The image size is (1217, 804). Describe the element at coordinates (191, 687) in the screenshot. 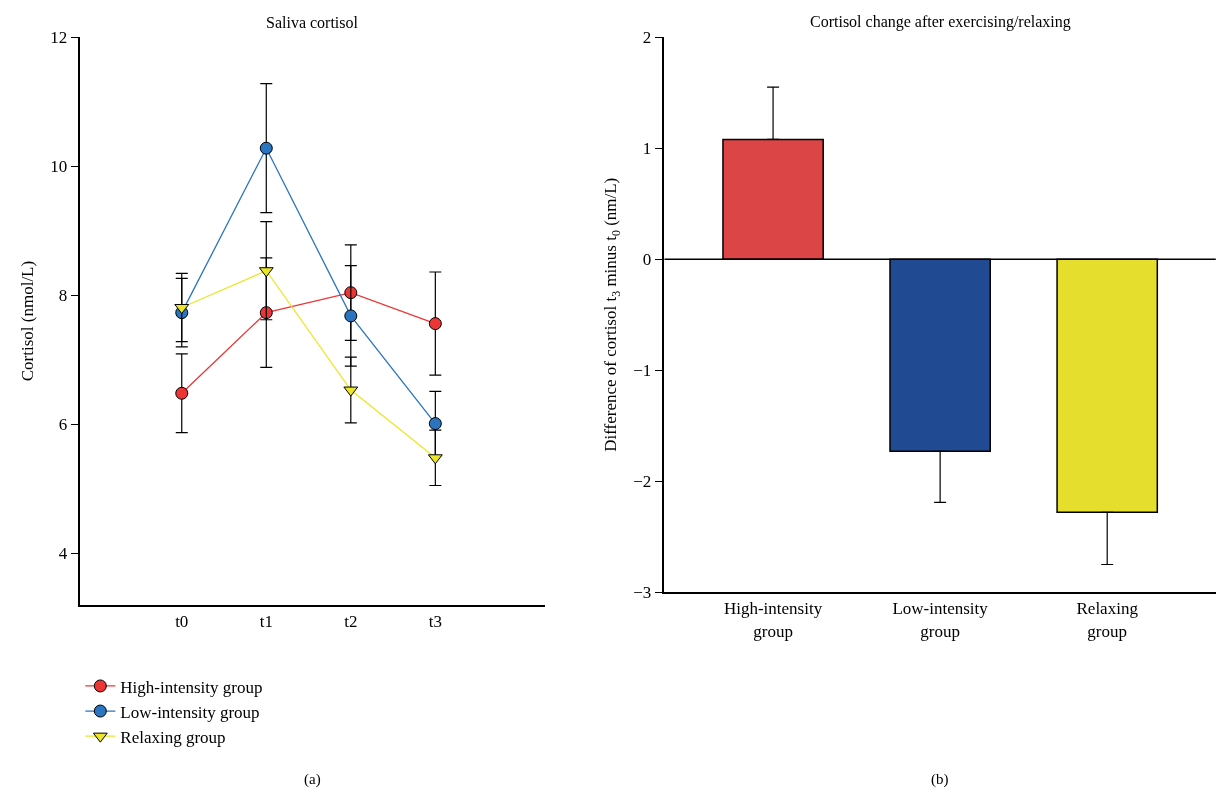

I see `legend-label: High-intensity group` at that location.